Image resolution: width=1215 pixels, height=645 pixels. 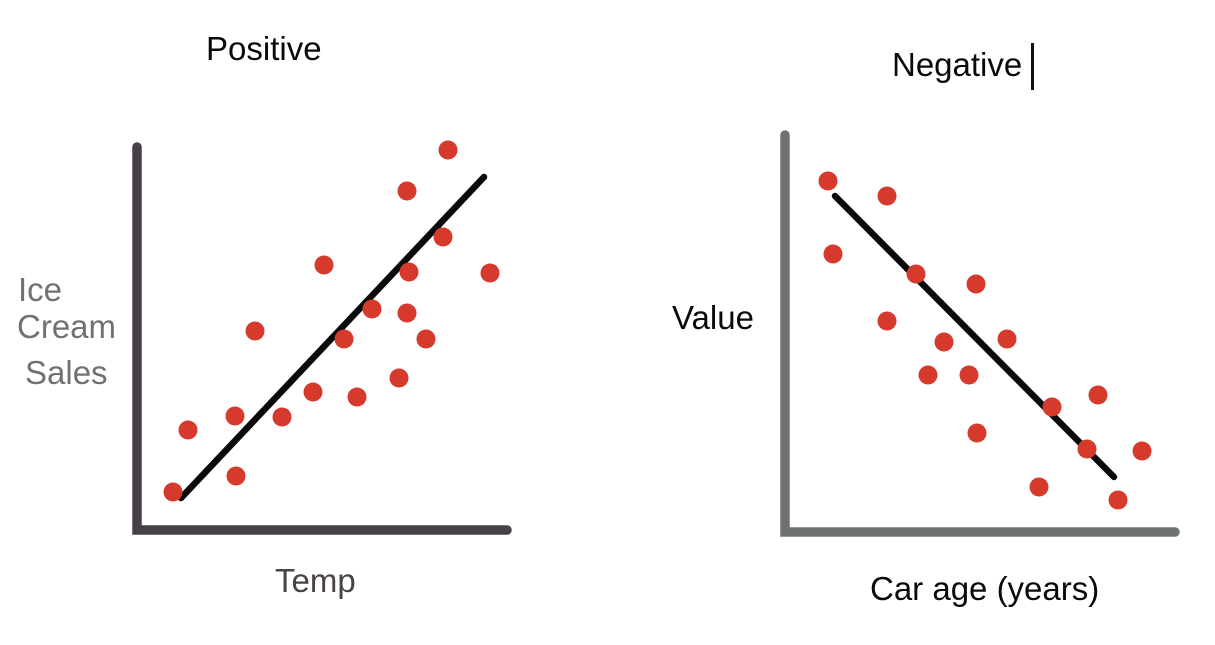 What do you see at coordinates (985, 588) in the screenshot?
I see `right-chart-xlabel: Car age (years)` at bounding box center [985, 588].